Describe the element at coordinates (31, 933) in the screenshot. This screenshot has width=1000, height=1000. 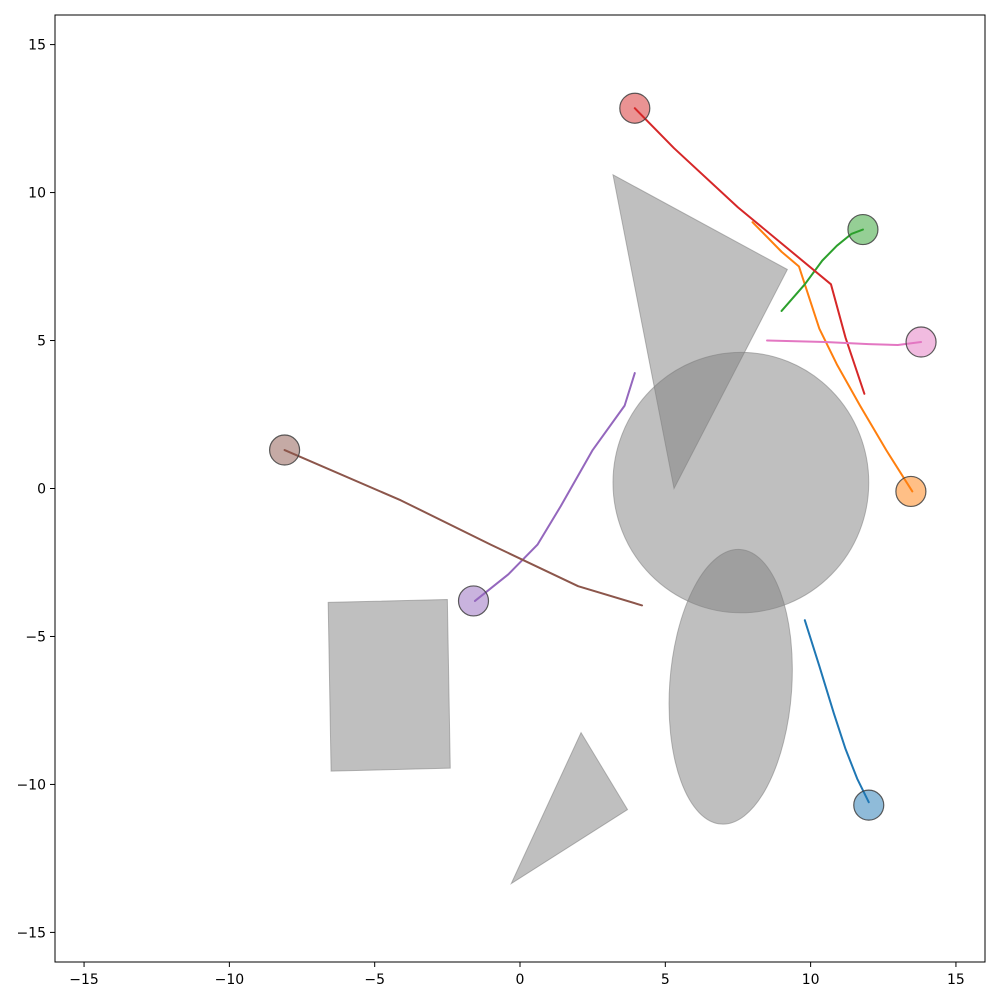
I see `y-tick-label: −15` at that location.